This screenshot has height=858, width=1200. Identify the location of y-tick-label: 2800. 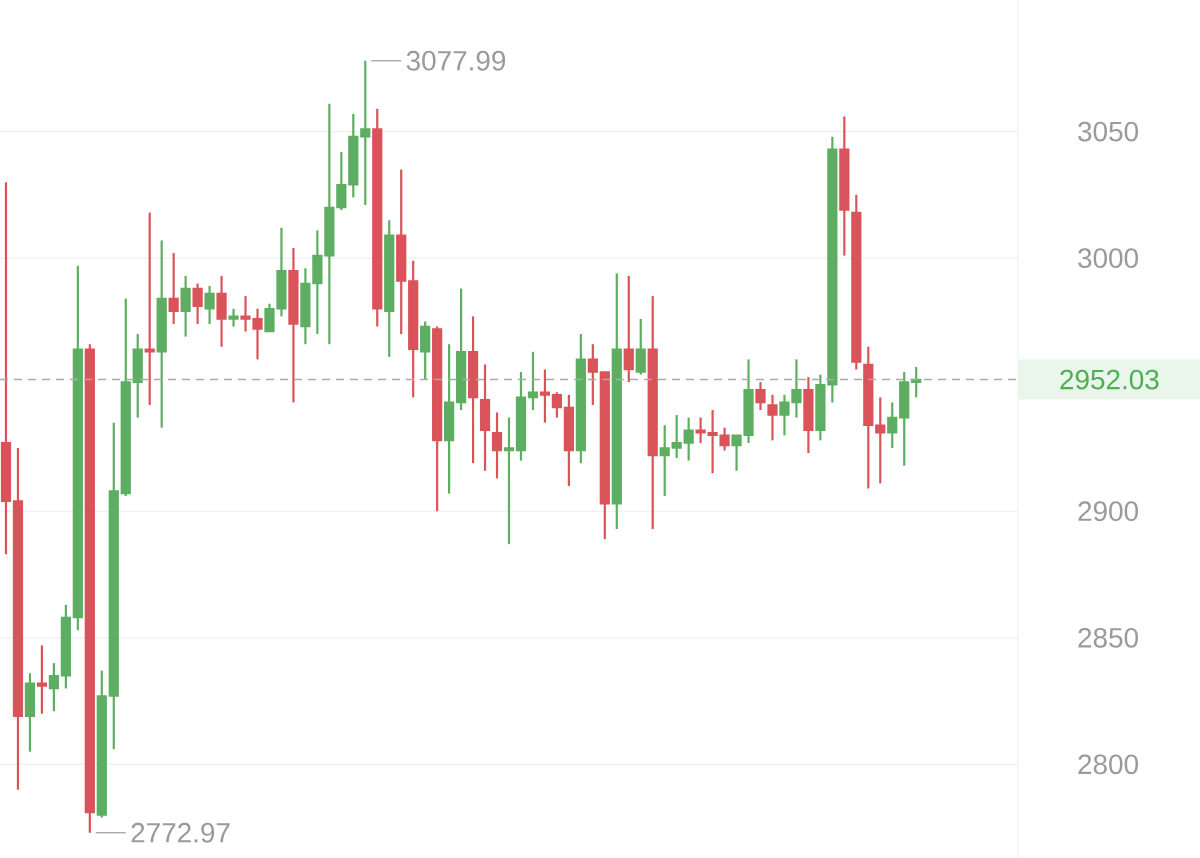
(1108, 764).